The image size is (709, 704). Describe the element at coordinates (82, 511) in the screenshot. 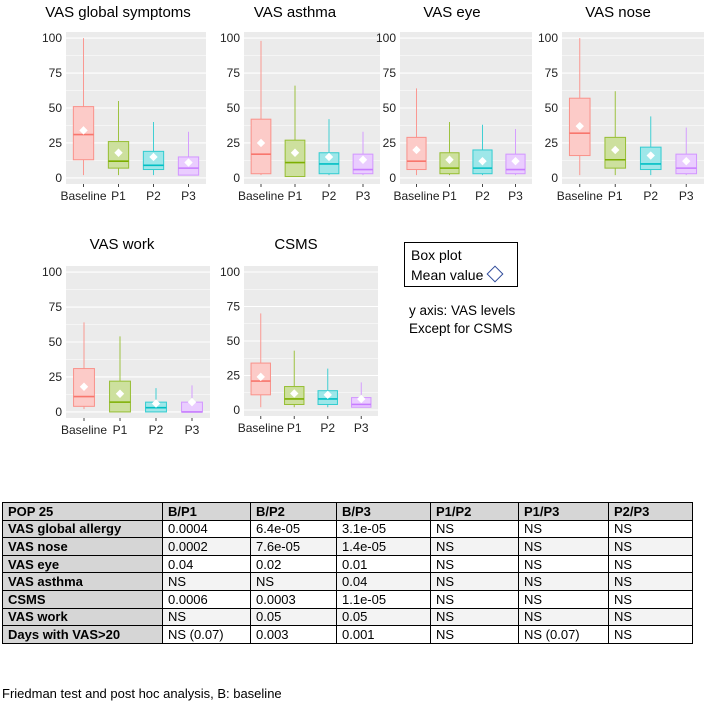

I see `table-header-cell: POP 25` at that location.